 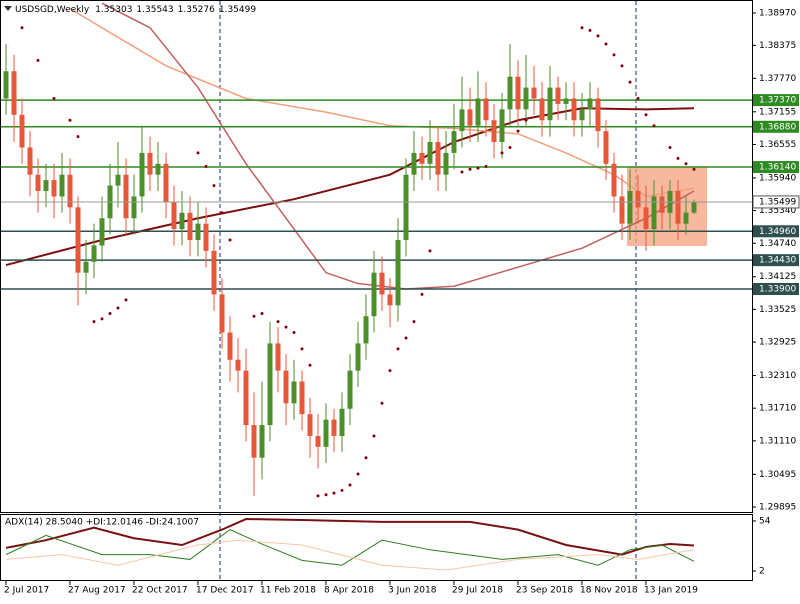 What do you see at coordinates (237, 10) in the screenshot?
I see `close-value: 1.35499` at bounding box center [237, 10].